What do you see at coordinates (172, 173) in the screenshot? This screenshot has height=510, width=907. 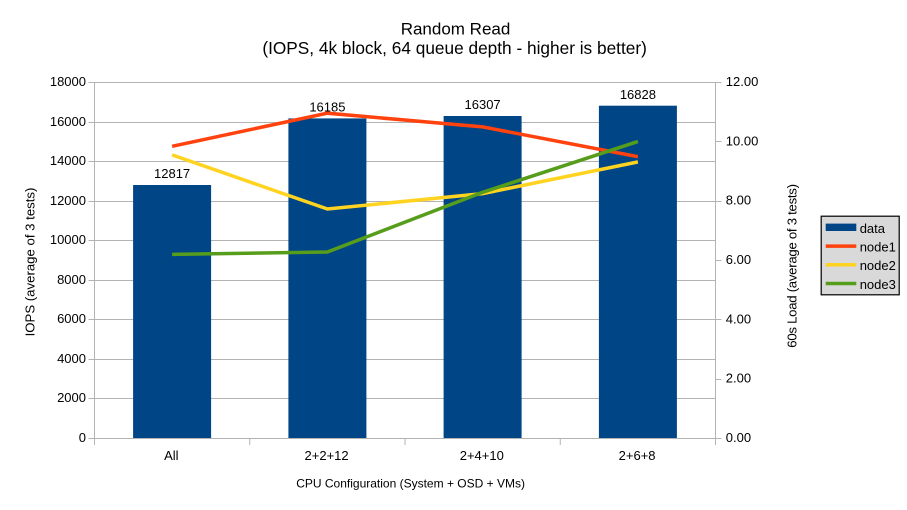 I see `svg-text: 12817` at bounding box center [172, 173].